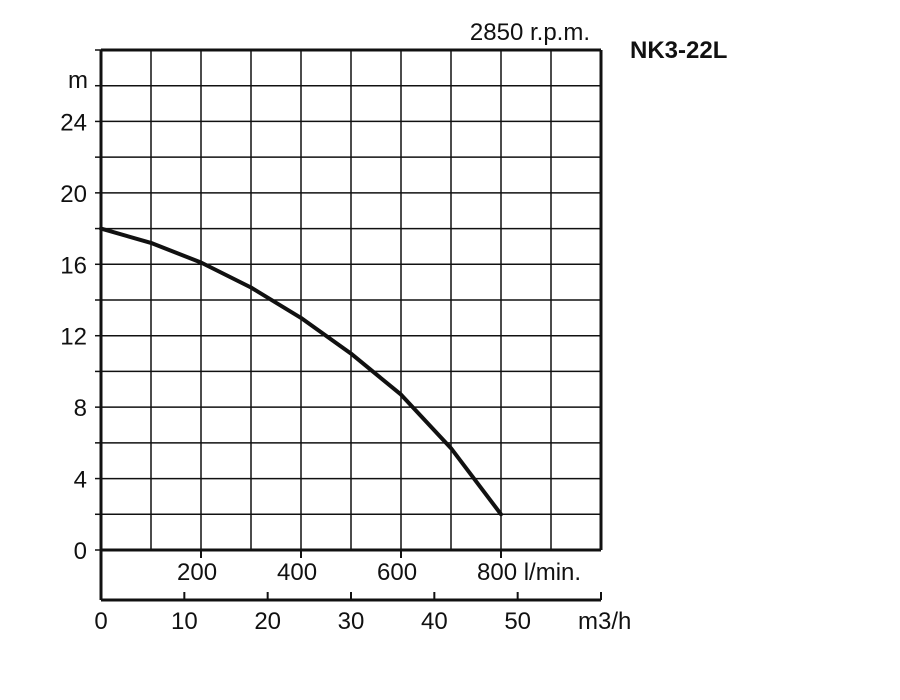 This screenshot has height=700, width=900. What do you see at coordinates (267, 621) in the screenshot?
I see `m3h-tick-label: 20` at bounding box center [267, 621].